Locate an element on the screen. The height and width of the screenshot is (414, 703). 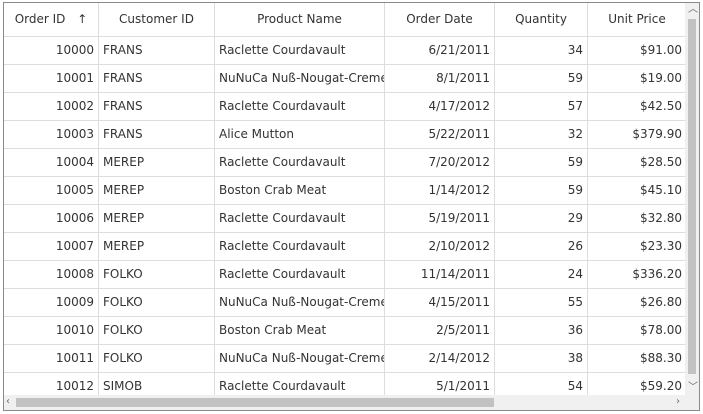
cell-order-id: 10002 is located at coordinates (51, 107).